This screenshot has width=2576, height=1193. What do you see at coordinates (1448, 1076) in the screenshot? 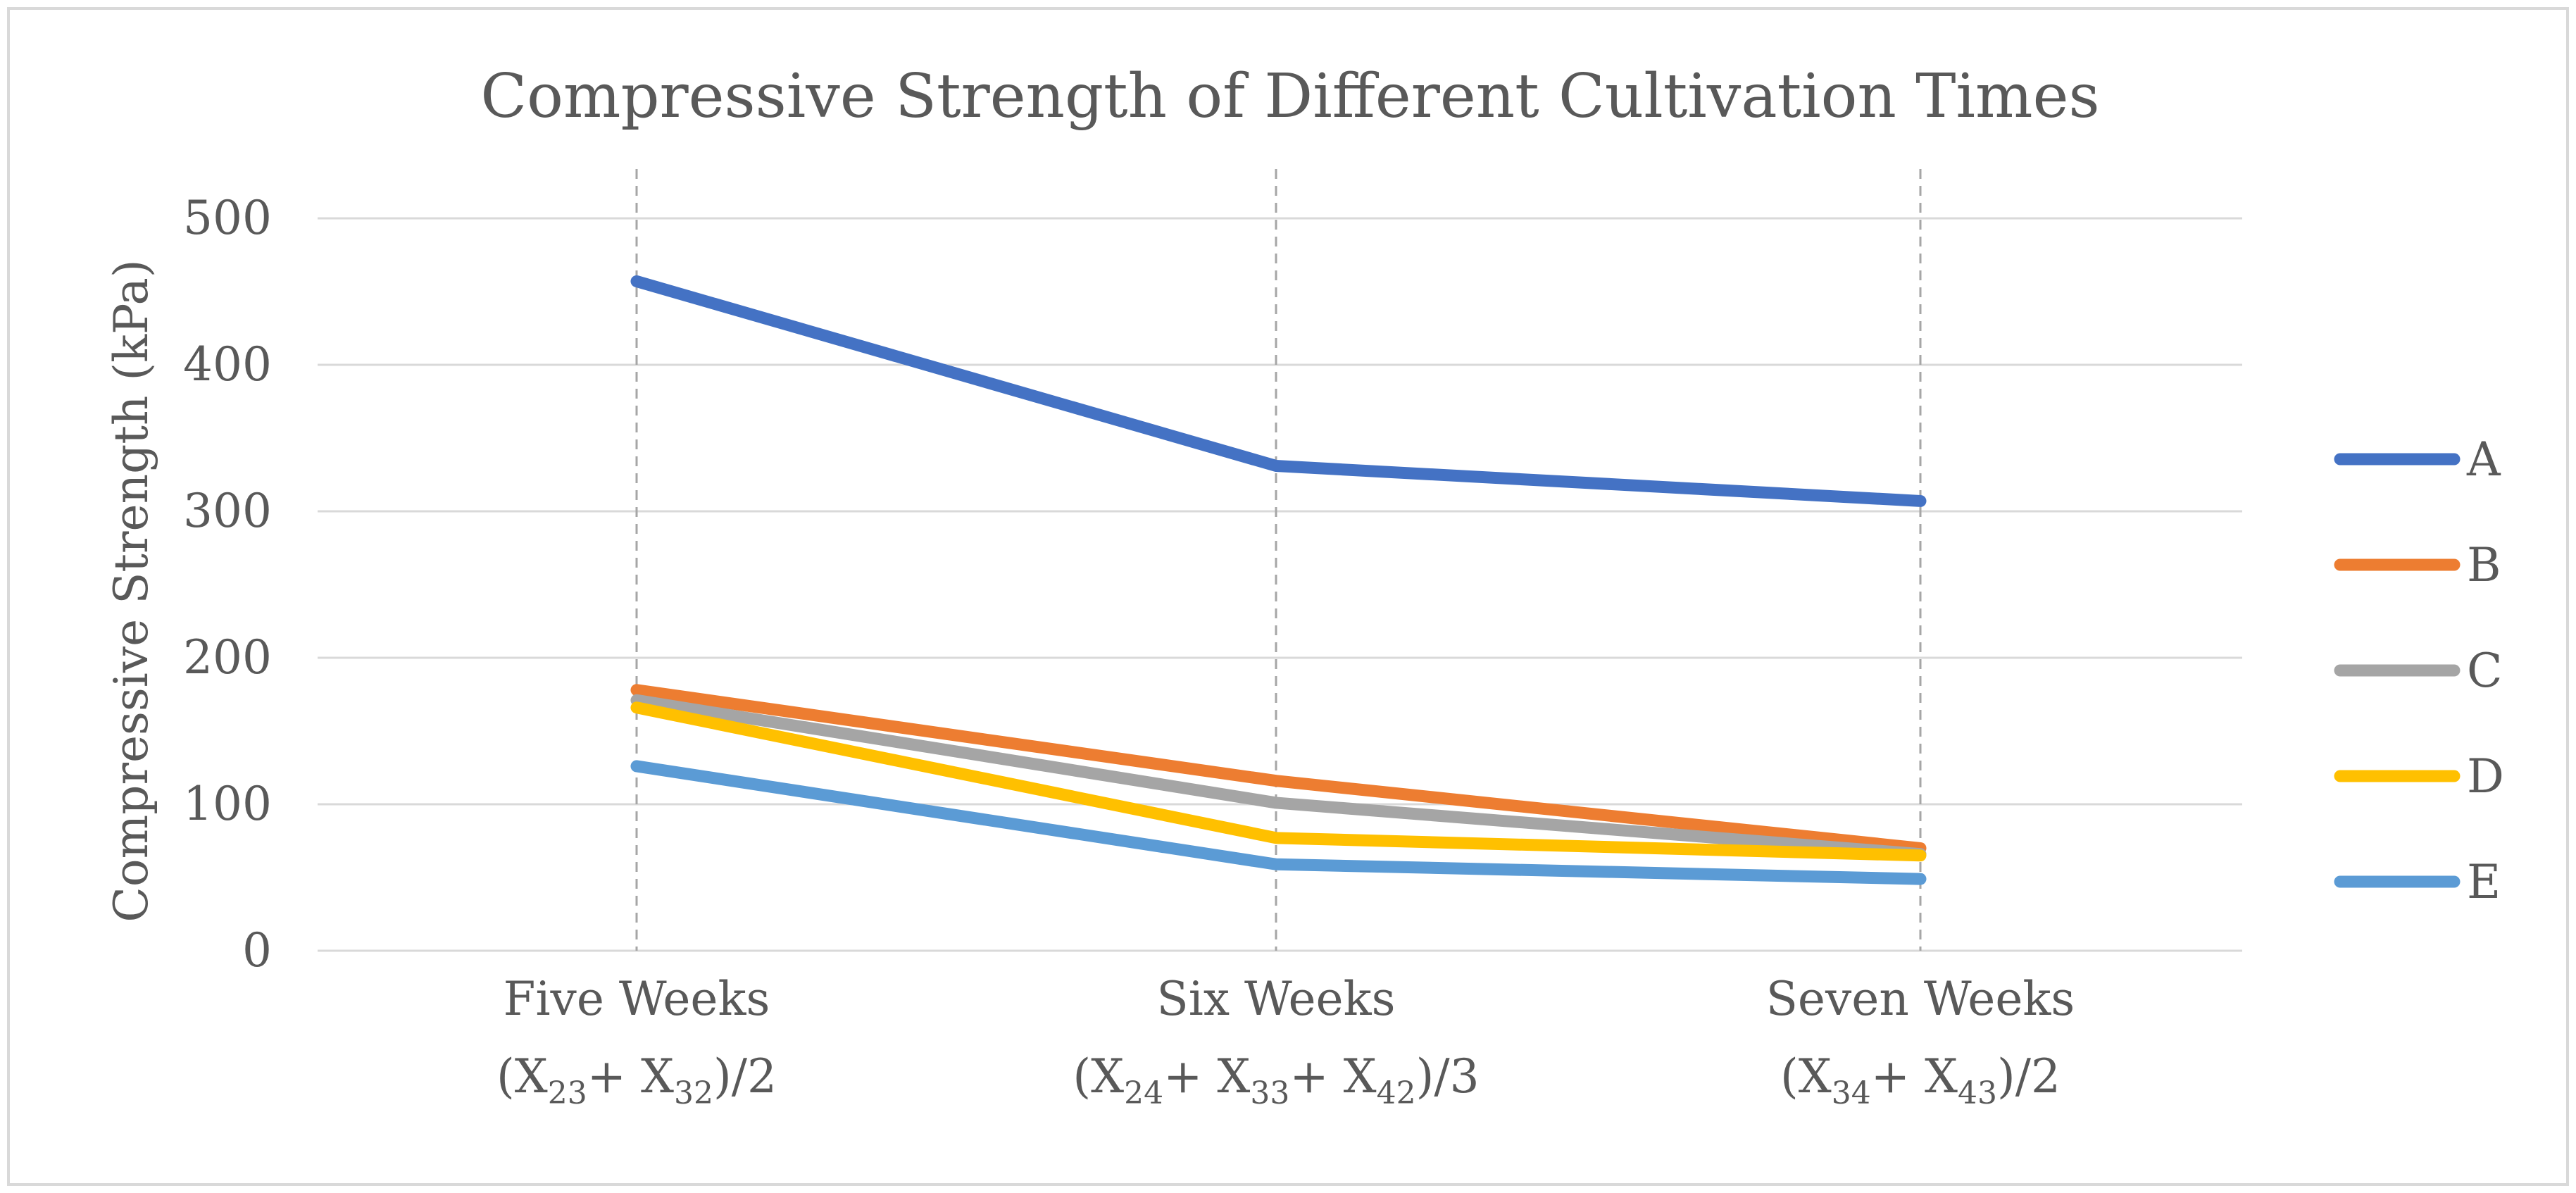
I see `formula-part: )/3` at bounding box center [1448, 1076].